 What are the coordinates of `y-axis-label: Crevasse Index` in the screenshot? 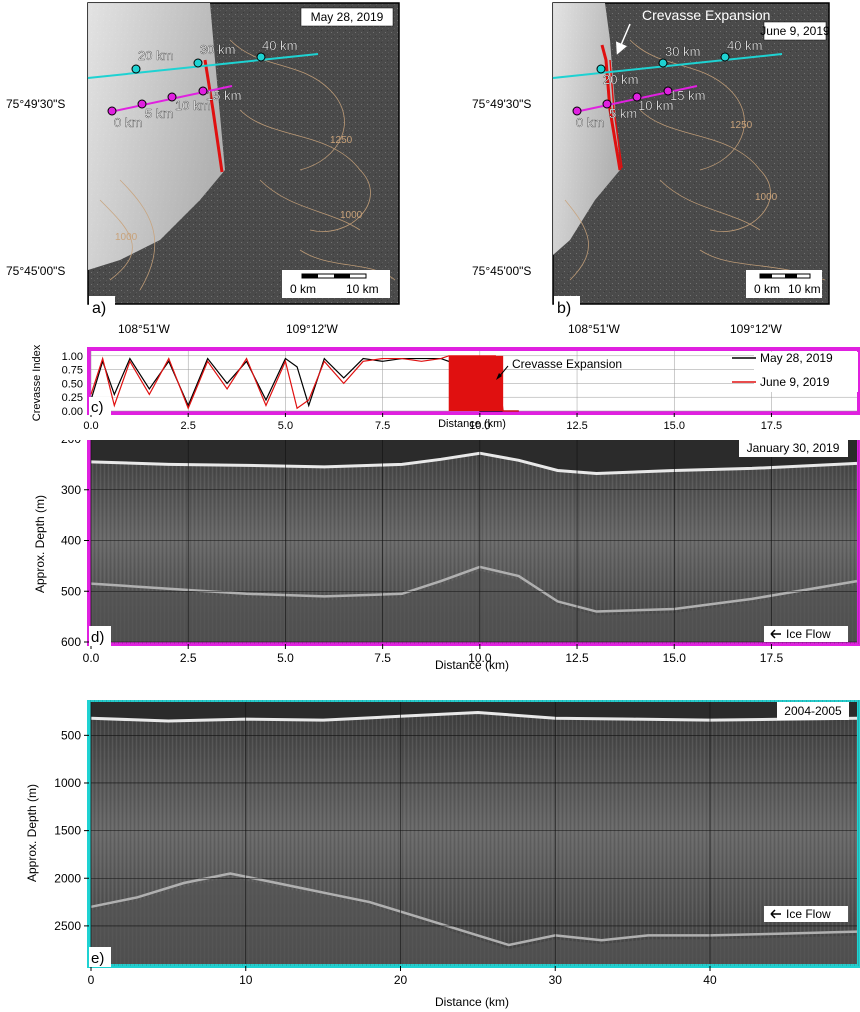 It's located at (37, 382).